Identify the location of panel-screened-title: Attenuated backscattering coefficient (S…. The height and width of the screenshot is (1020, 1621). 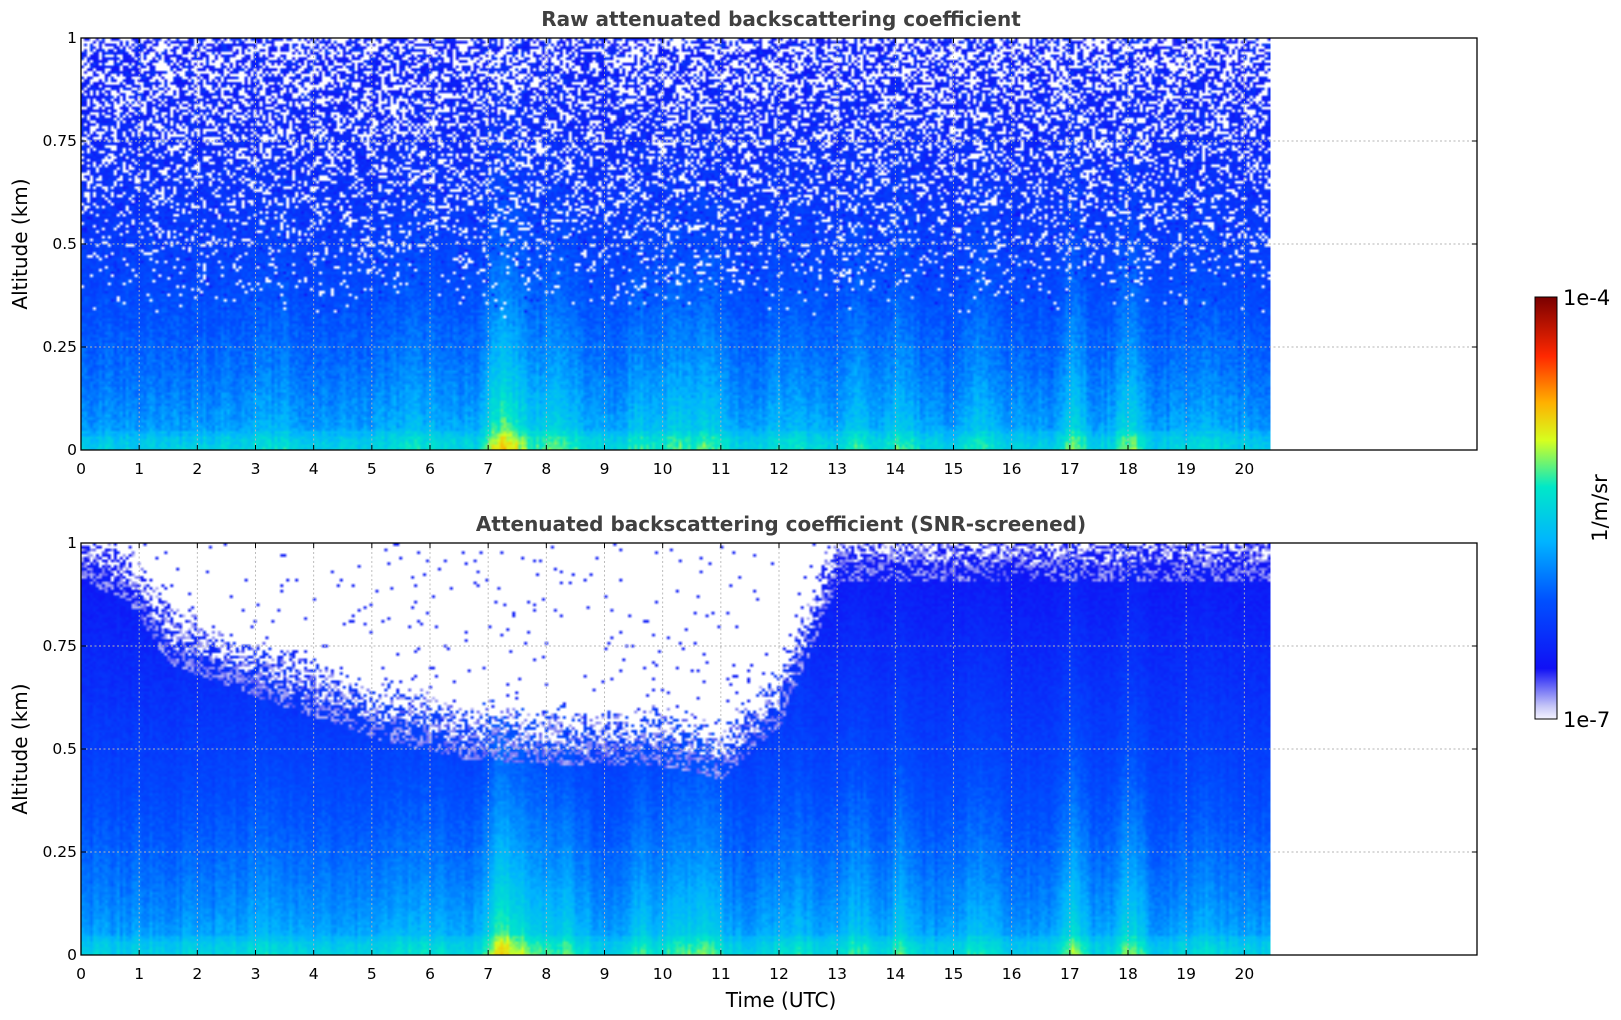
(781, 524).